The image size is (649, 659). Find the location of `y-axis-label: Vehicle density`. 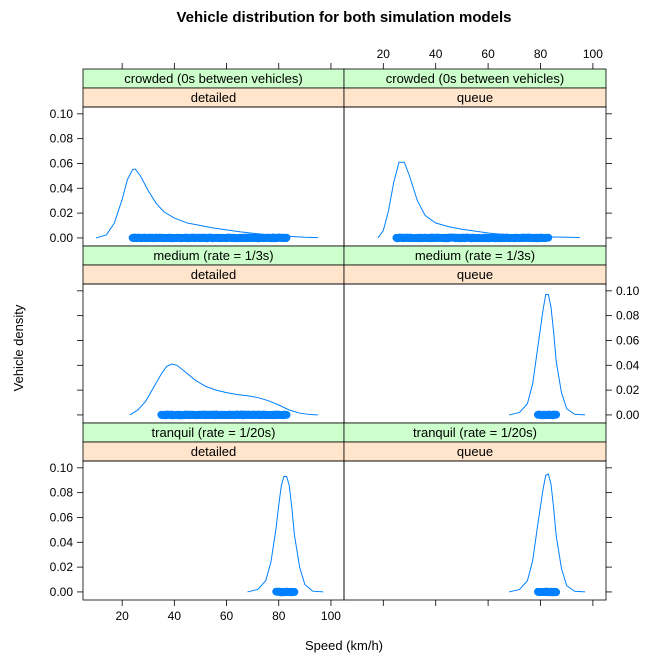

y-axis-label: Vehicle density is located at coordinates (18, 347).